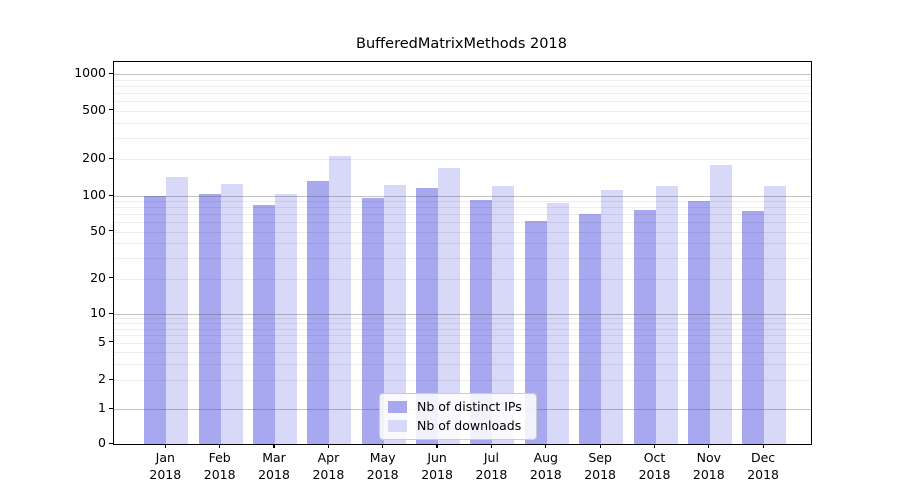  What do you see at coordinates (94, 158) in the screenshot?
I see `y-tick-label: 200` at bounding box center [94, 158].